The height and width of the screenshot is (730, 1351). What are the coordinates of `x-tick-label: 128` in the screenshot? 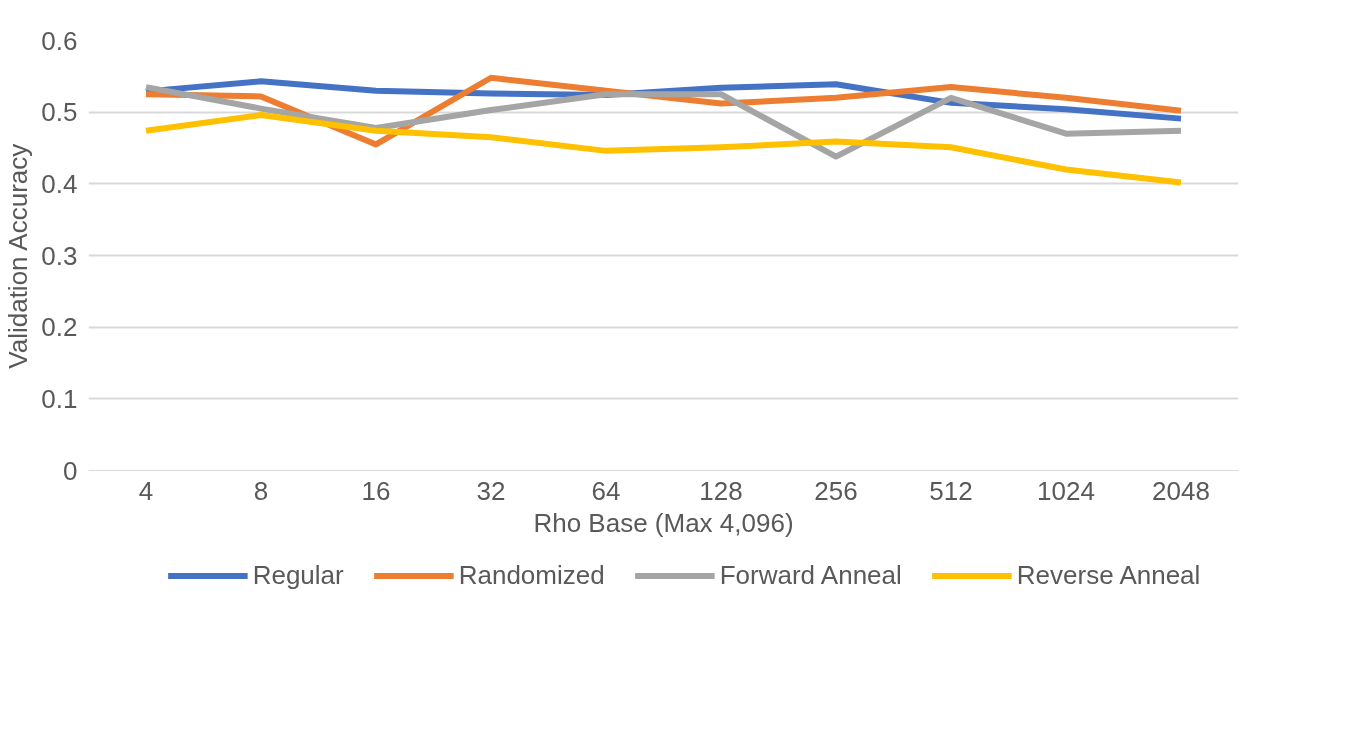 It's located at (721, 490).